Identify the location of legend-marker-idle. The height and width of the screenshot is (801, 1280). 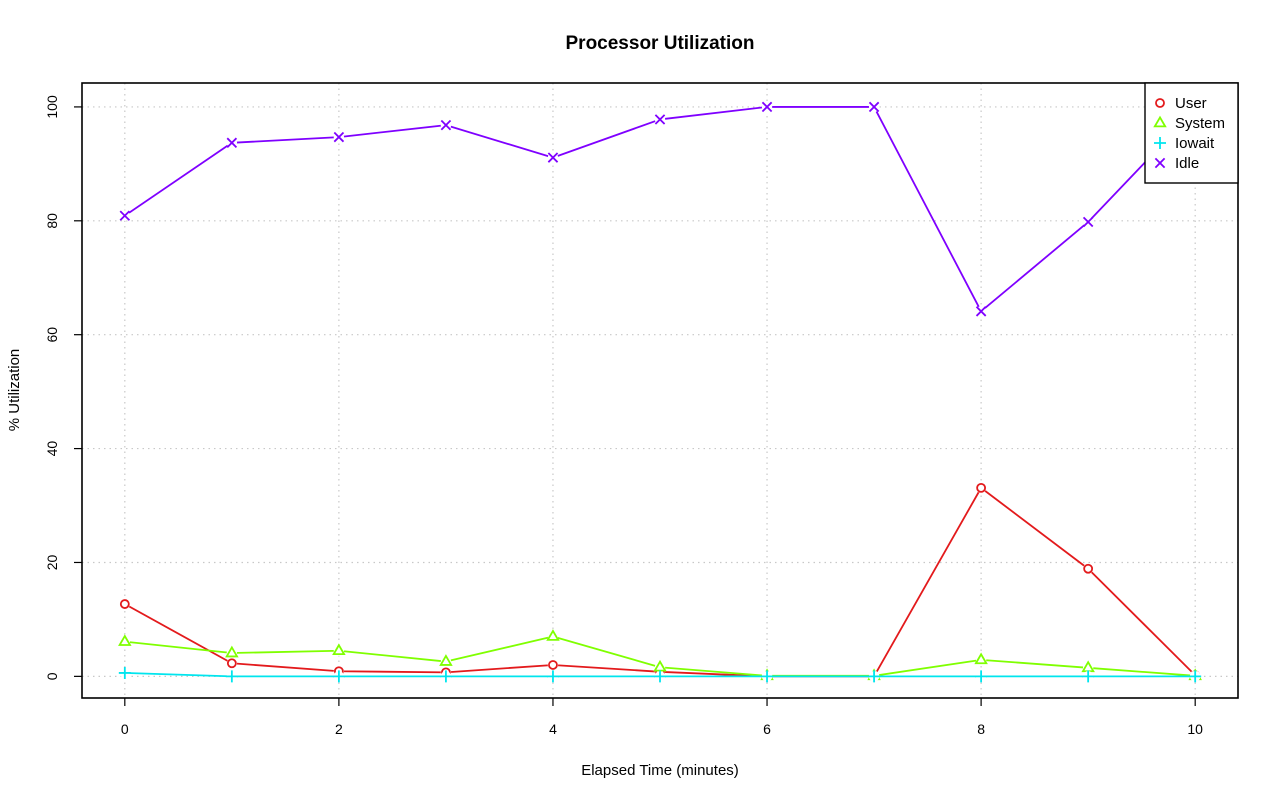
(1160, 163).